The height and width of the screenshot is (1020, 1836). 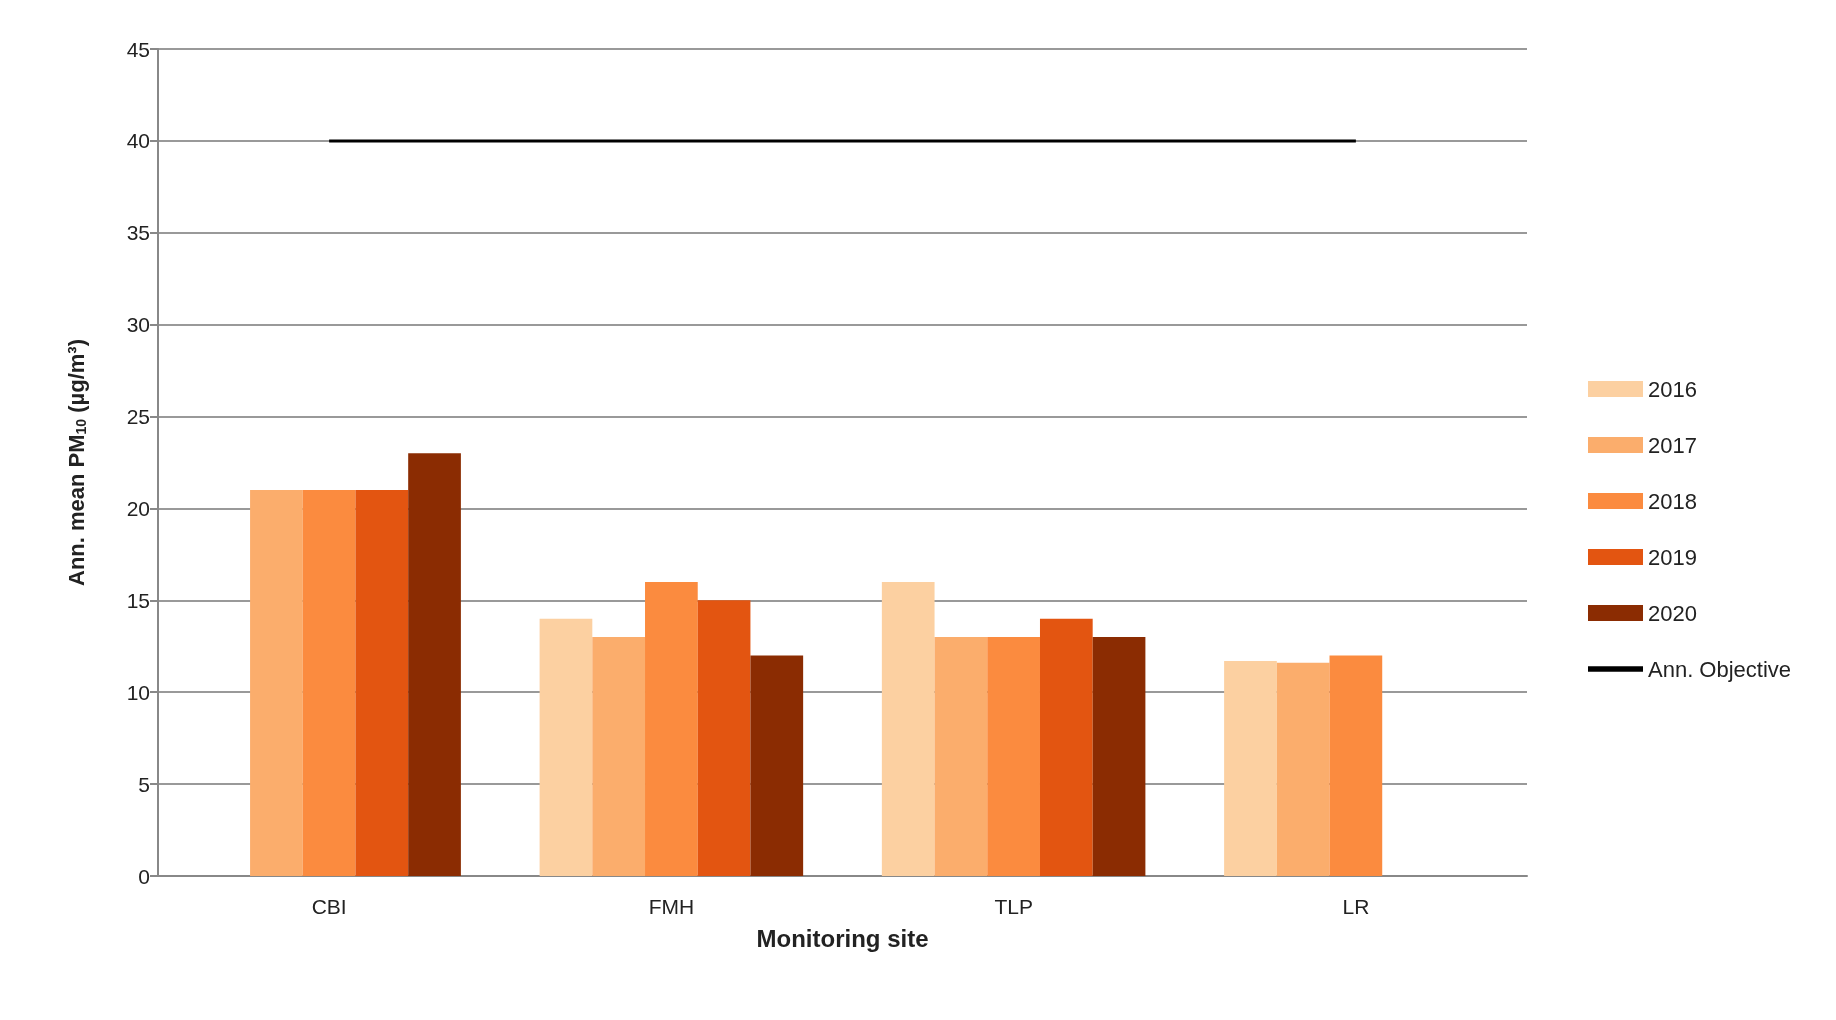 What do you see at coordinates (76, 462) in the screenshot?
I see `y-axis-title: Ann. mean PM10 (µg/m³)` at bounding box center [76, 462].